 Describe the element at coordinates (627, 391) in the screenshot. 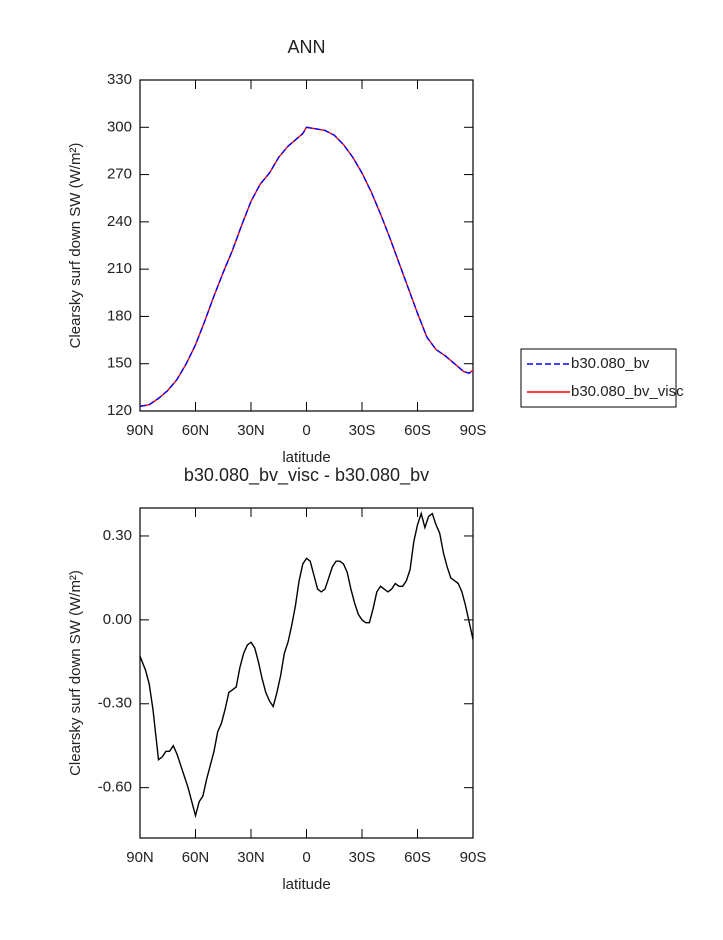

I see `legend-label: b30.080_bv_visc` at that location.